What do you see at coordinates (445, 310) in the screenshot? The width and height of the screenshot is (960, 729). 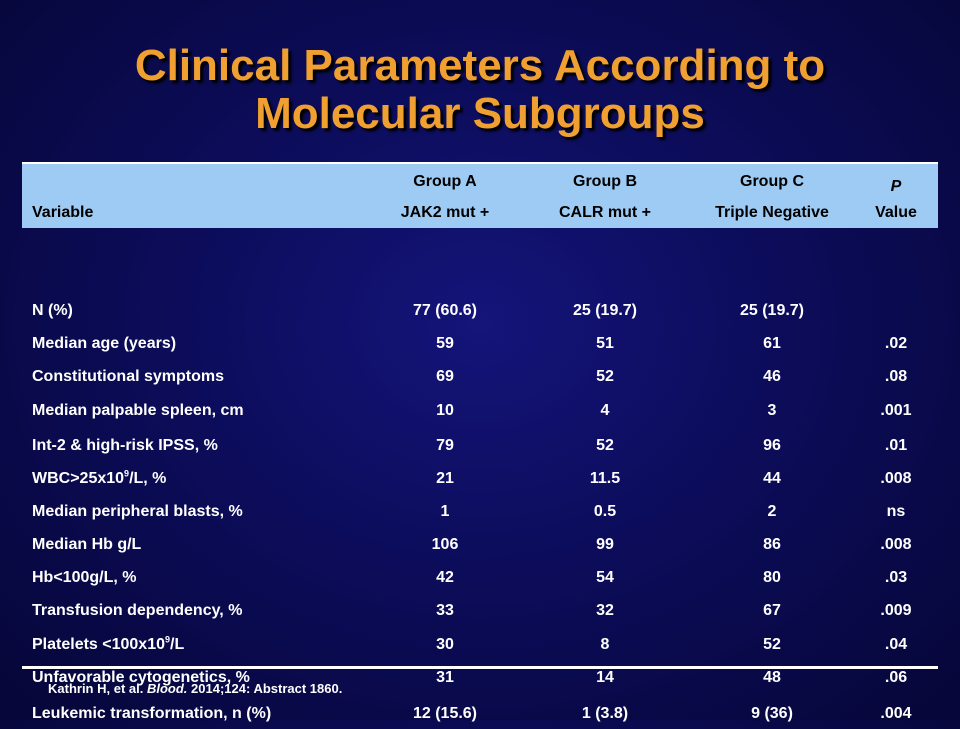 I see `cell-group-a: 77 (60.6)` at bounding box center [445, 310].